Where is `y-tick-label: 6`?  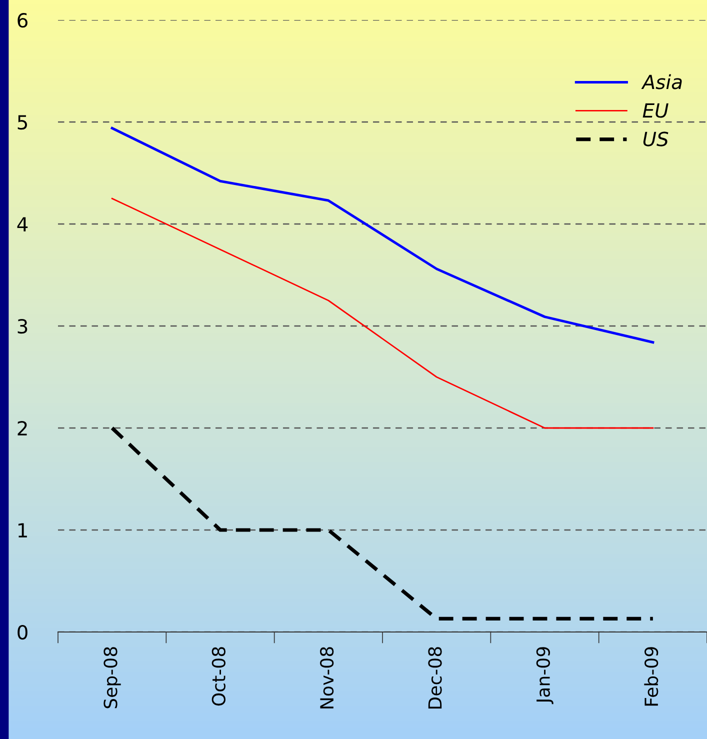
y-tick-label: 6 is located at coordinates (23, 20).